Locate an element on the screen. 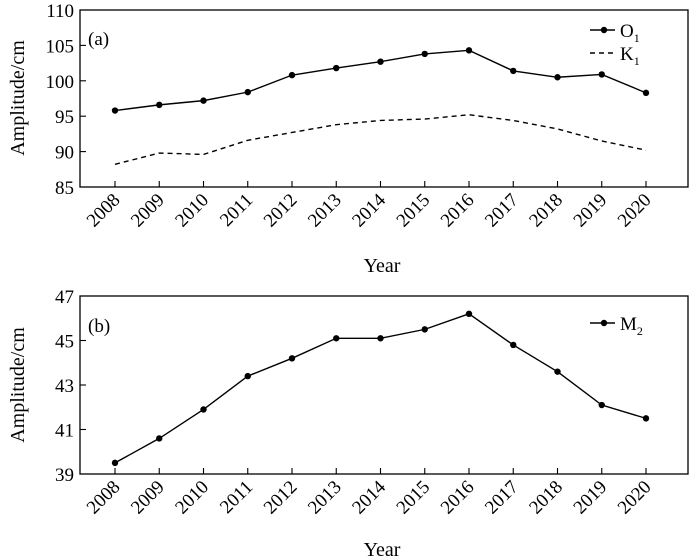  y-tick-label: 95 is located at coordinates (64, 117).